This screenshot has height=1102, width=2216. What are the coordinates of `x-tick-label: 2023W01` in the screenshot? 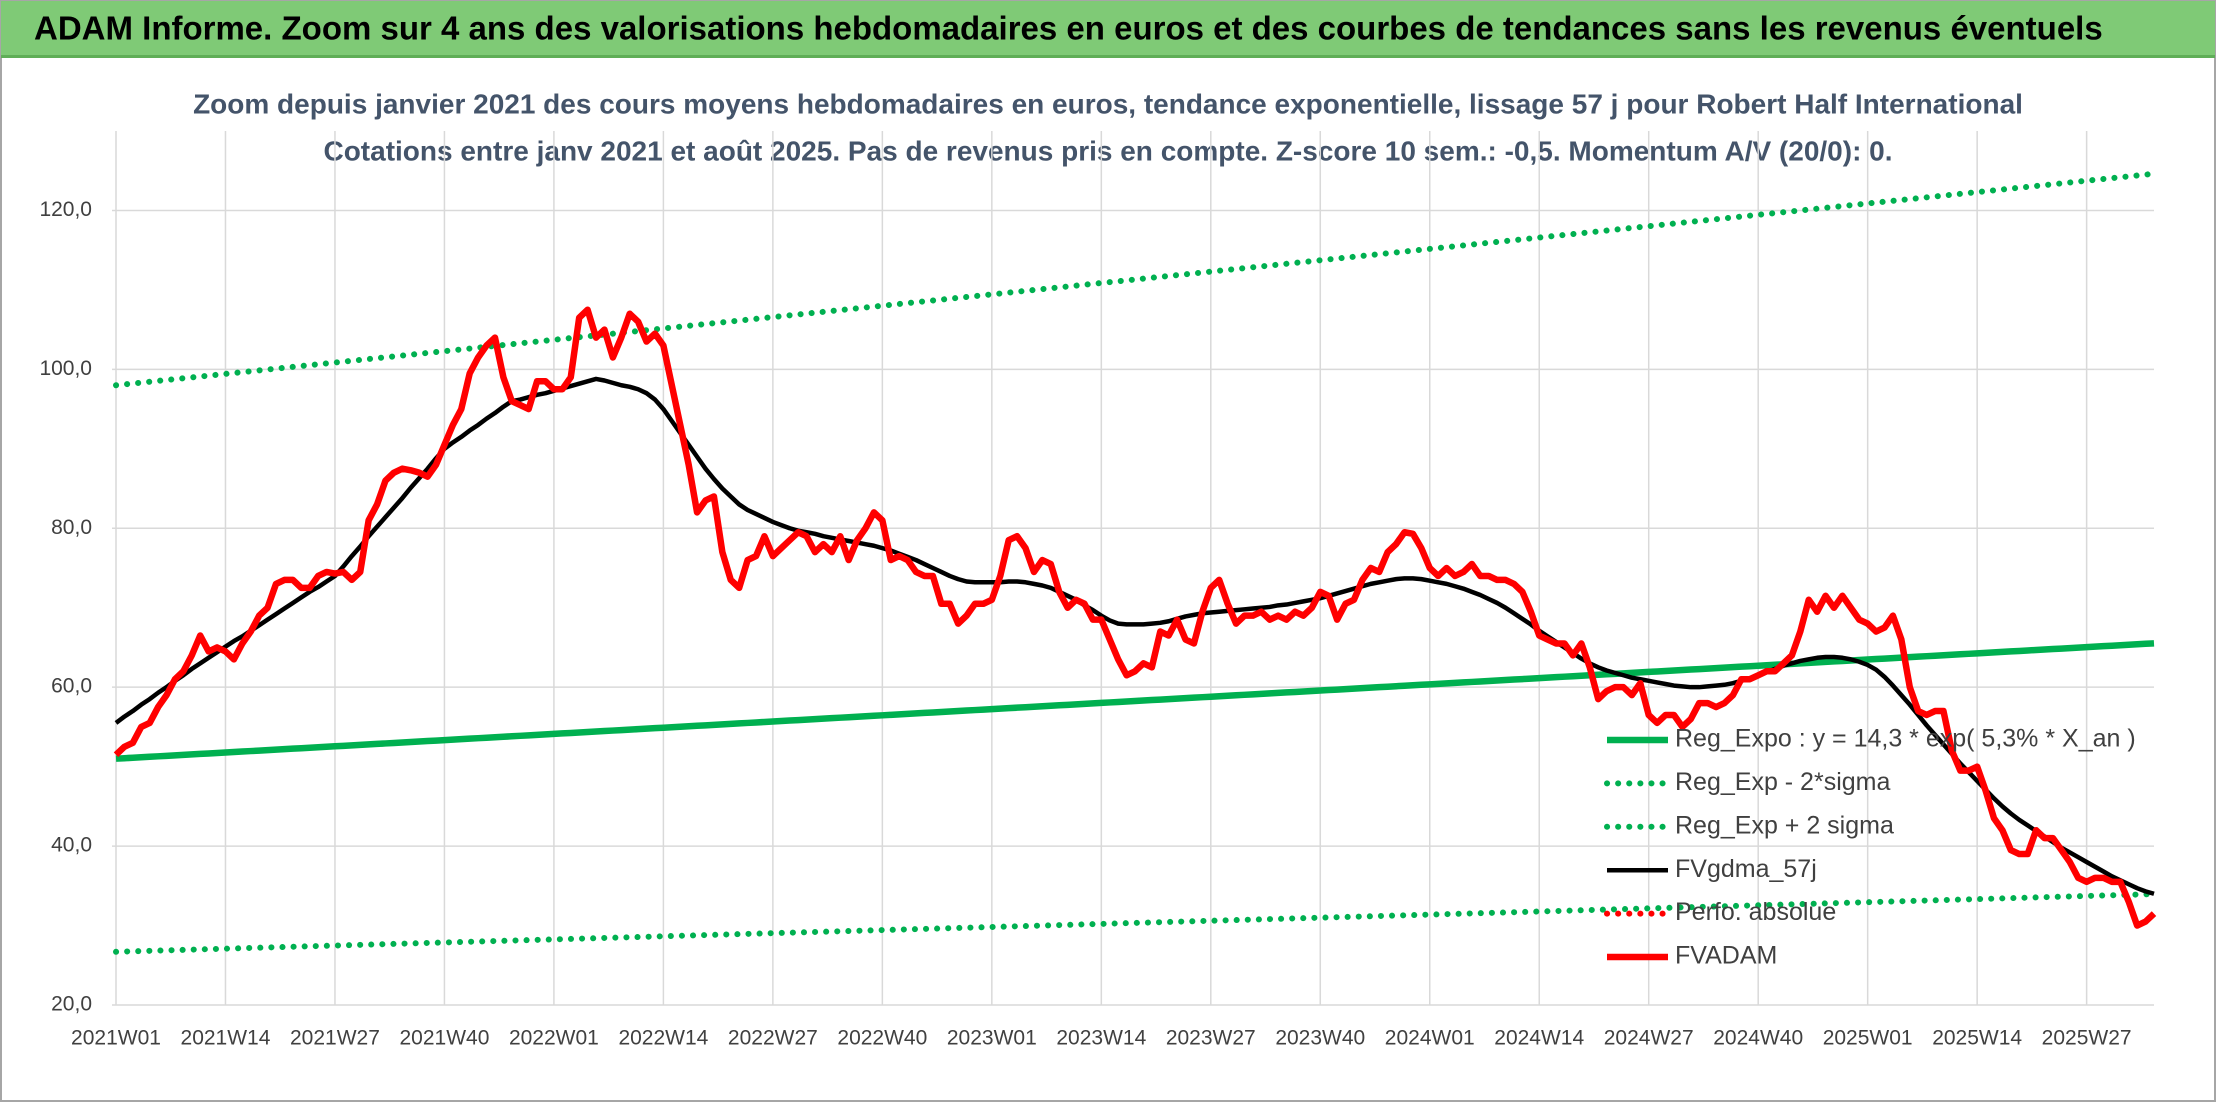 It's located at (992, 1038).